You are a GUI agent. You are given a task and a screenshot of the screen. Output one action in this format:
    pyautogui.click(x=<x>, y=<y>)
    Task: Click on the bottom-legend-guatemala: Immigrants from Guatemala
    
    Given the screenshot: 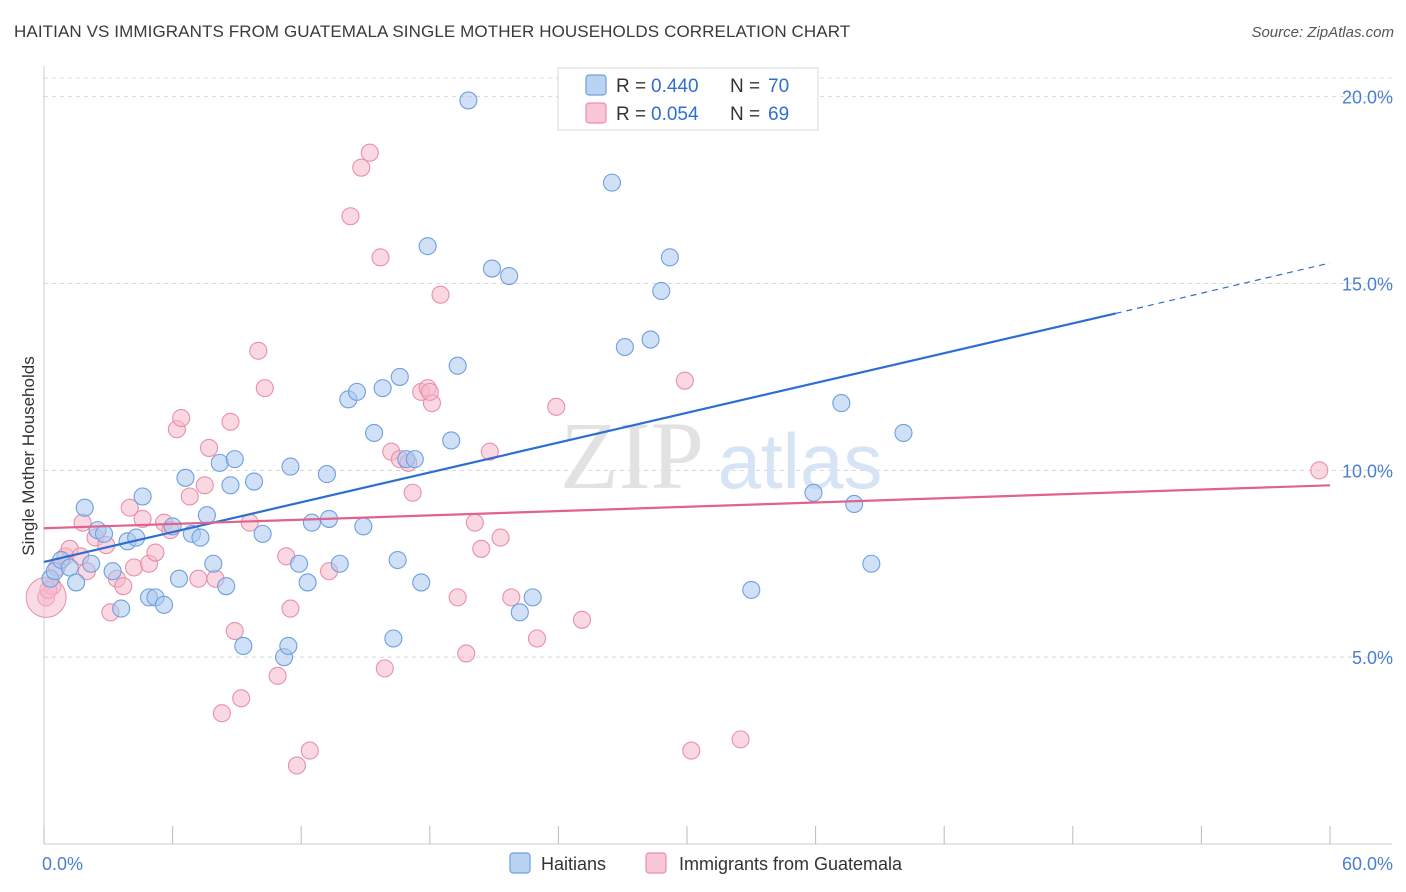 What is the action you would take?
    pyautogui.click(x=791, y=864)
    